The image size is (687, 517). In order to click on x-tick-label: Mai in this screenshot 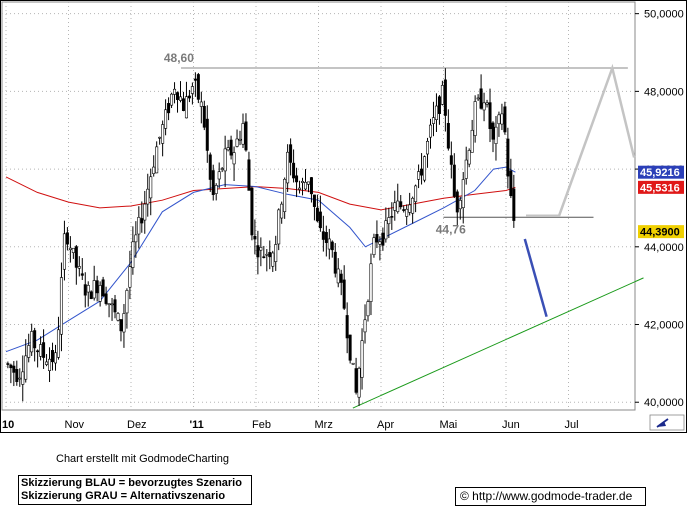, I will do `click(449, 425)`.